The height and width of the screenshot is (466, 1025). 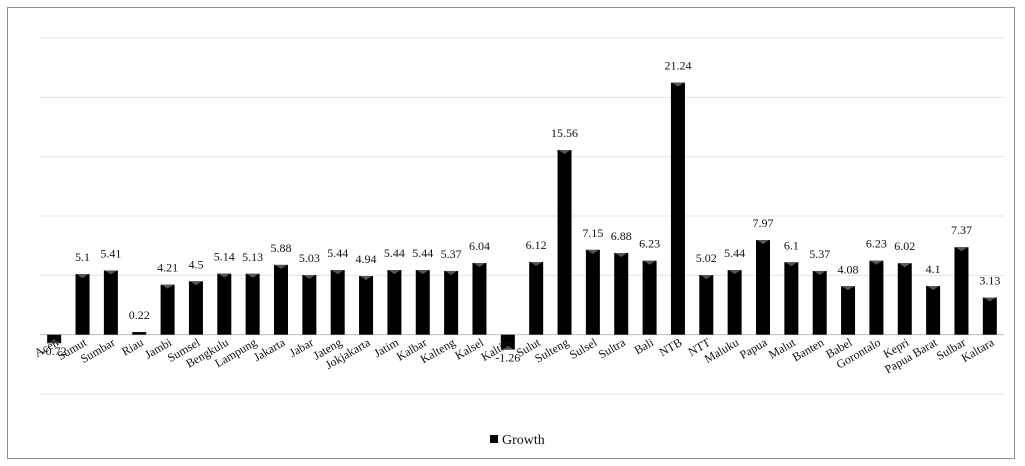 I want to click on bar-bali, so click(x=649, y=297).